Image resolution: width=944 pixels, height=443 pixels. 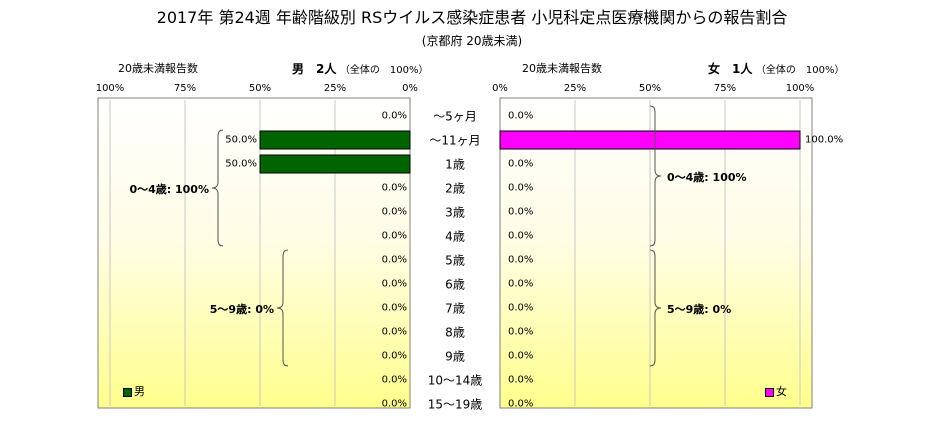 I want to click on female-group-label: 5～9歳: 0%, so click(x=699, y=309).